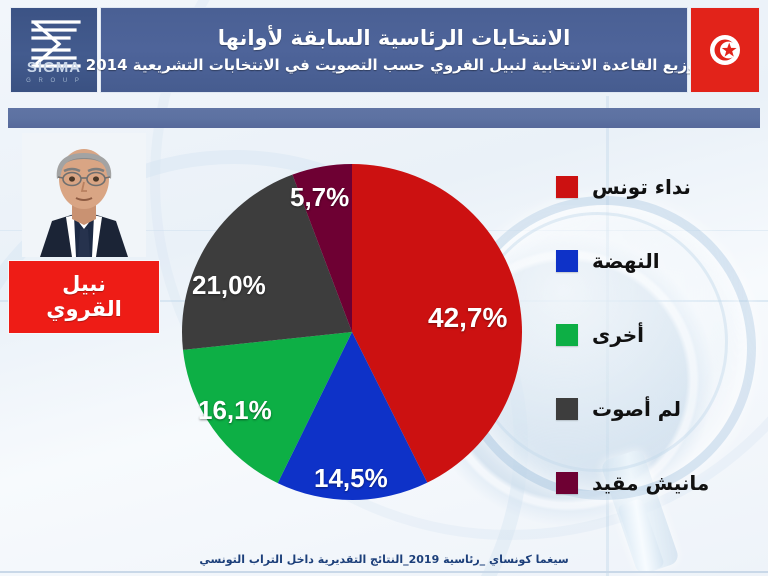 The width and height of the screenshot is (768, 576). I want to click on candidate-name-line1: نبيل, so click(84, 284).